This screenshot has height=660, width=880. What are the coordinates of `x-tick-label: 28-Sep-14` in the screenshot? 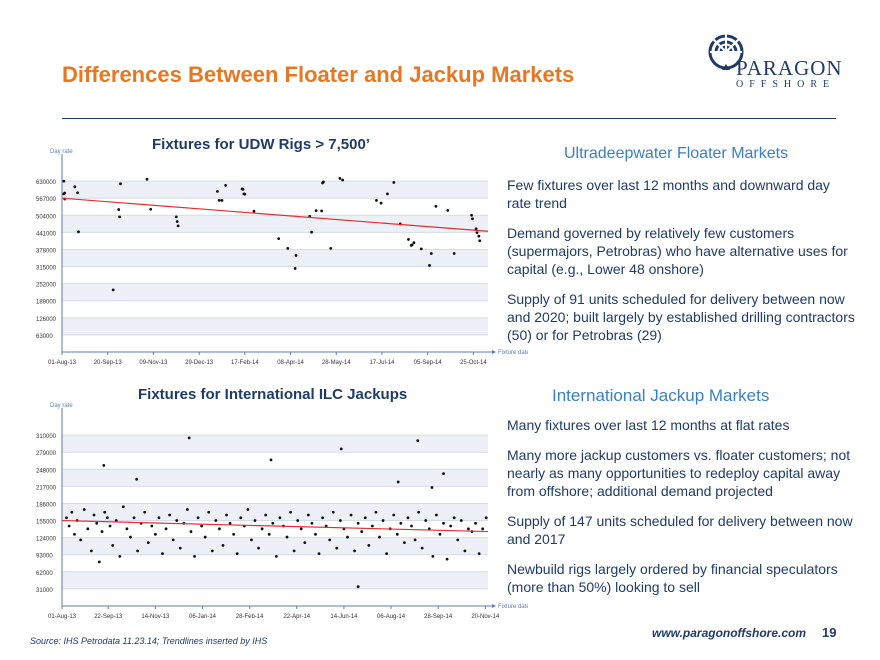 It's located at (438, 617).